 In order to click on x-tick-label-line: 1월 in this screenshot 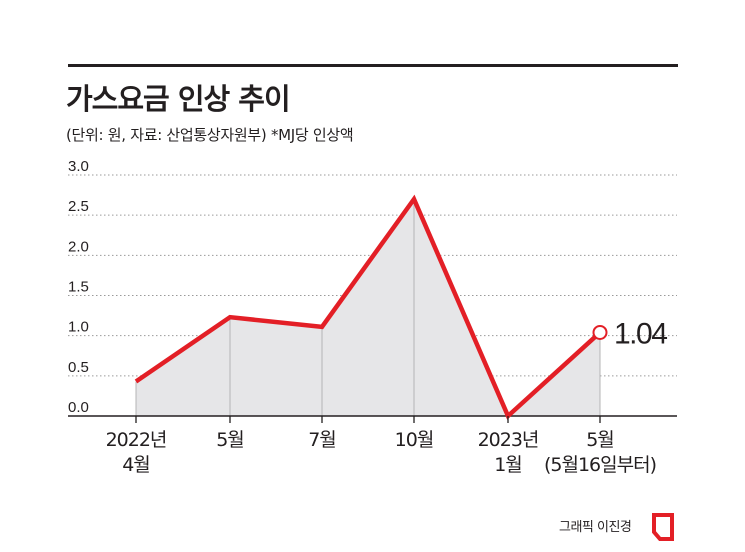, I will do `click(508, 465)`.